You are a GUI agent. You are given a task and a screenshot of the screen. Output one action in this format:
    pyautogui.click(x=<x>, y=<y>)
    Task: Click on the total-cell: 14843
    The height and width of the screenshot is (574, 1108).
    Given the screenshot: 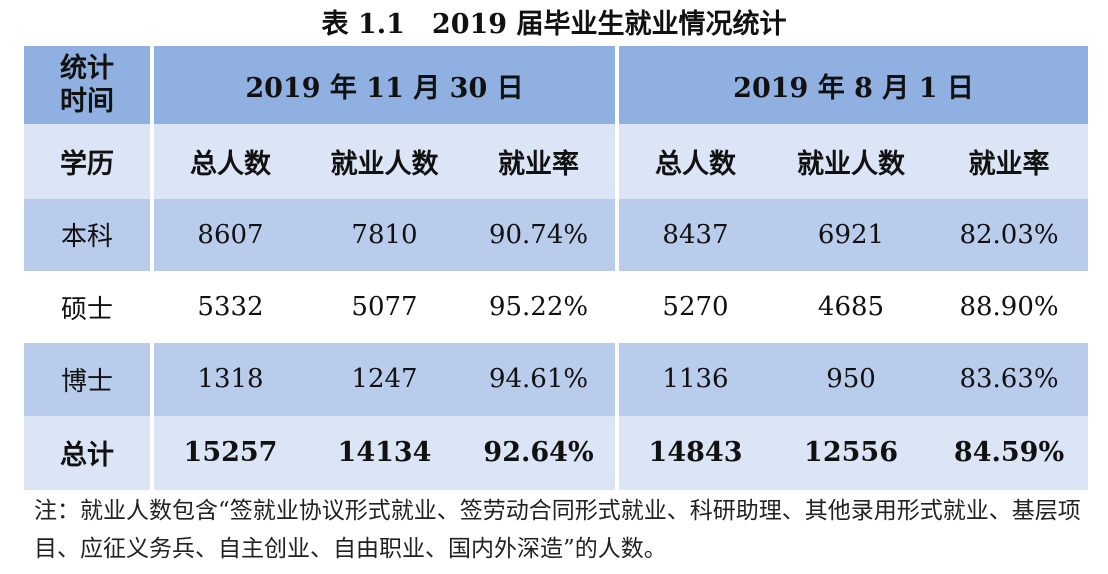 What is the action you would take?
    pyautogui.click(x=695, y=452)
    